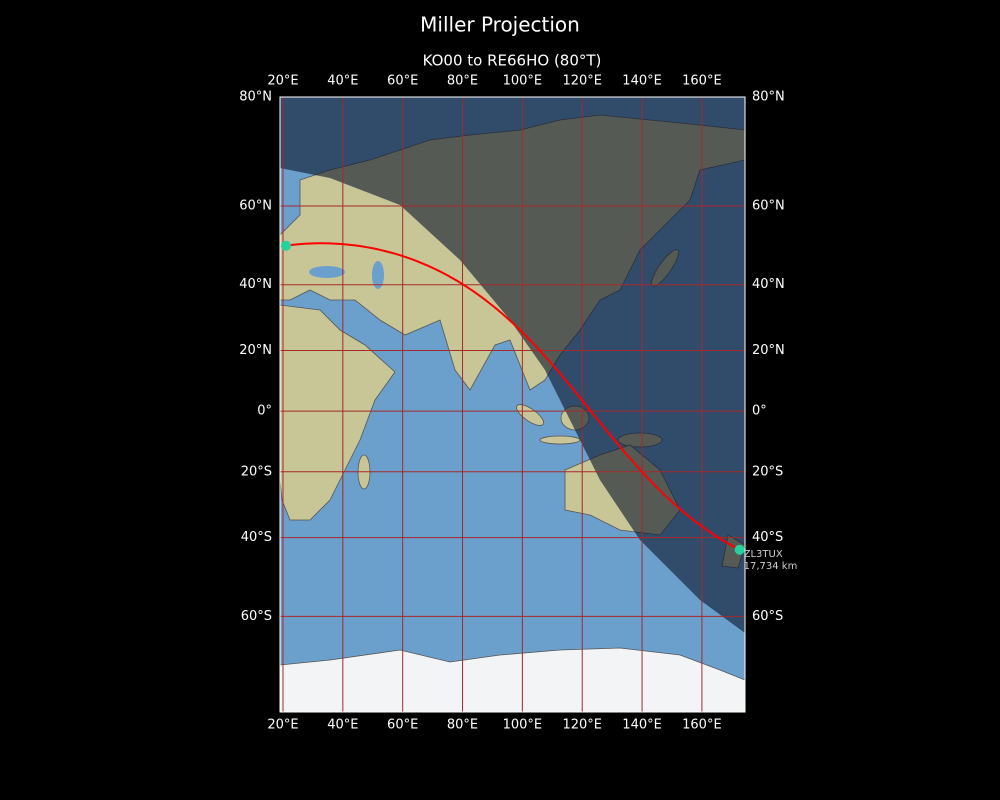 This screenshot has height=800, width=1000. I want to click on y-tick-label-left: 40°N, so click(255, 284).